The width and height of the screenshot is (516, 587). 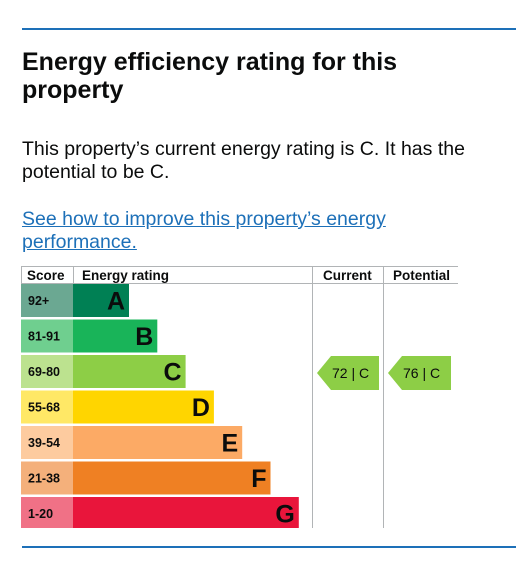 I want to click on current-rating-arrow, so click(x=348, y=373).